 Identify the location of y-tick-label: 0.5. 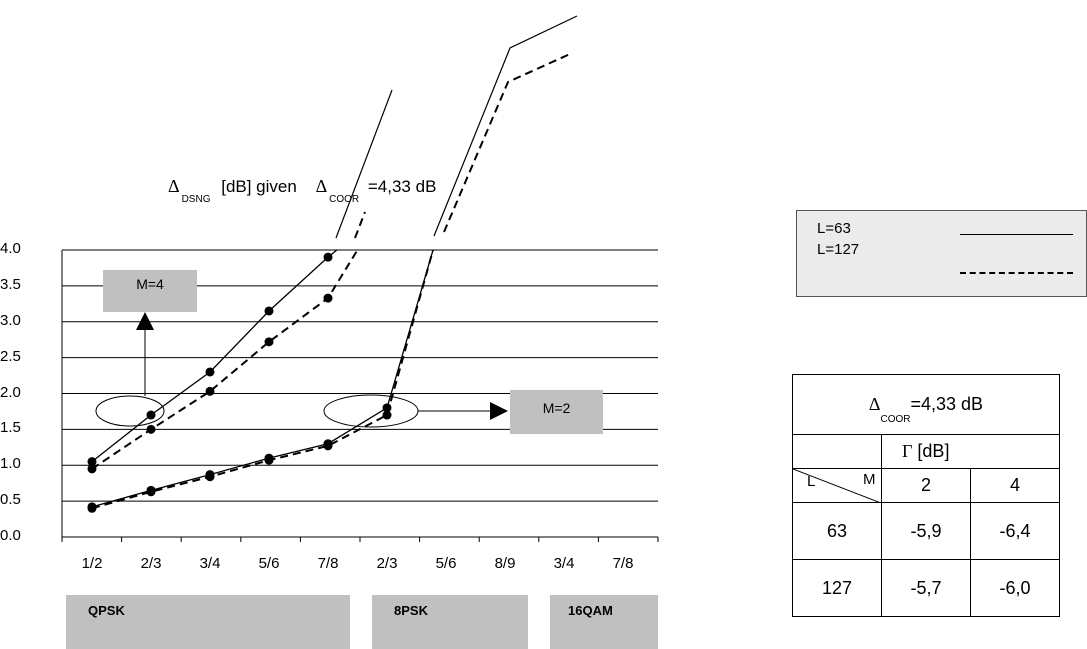
(10, 500).